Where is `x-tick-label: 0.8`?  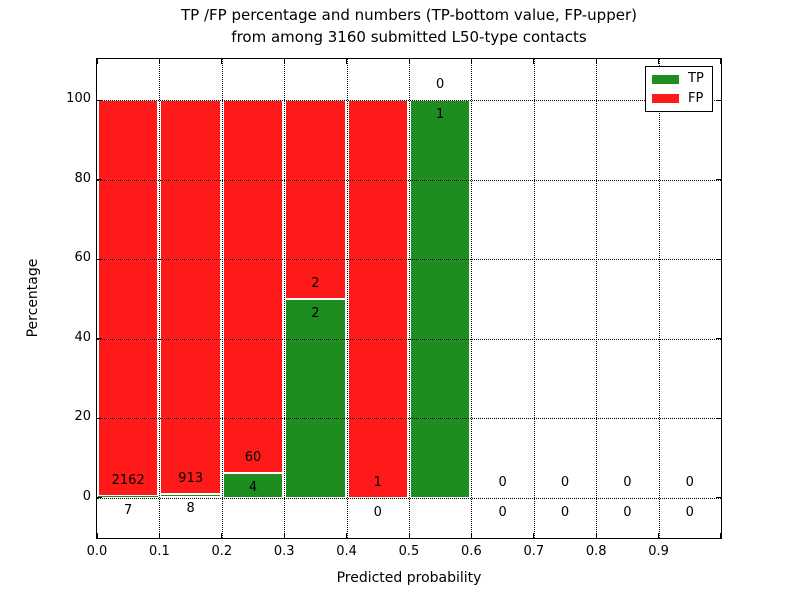
x-tick-label: 0.8 is located at coordinates (596, 551).